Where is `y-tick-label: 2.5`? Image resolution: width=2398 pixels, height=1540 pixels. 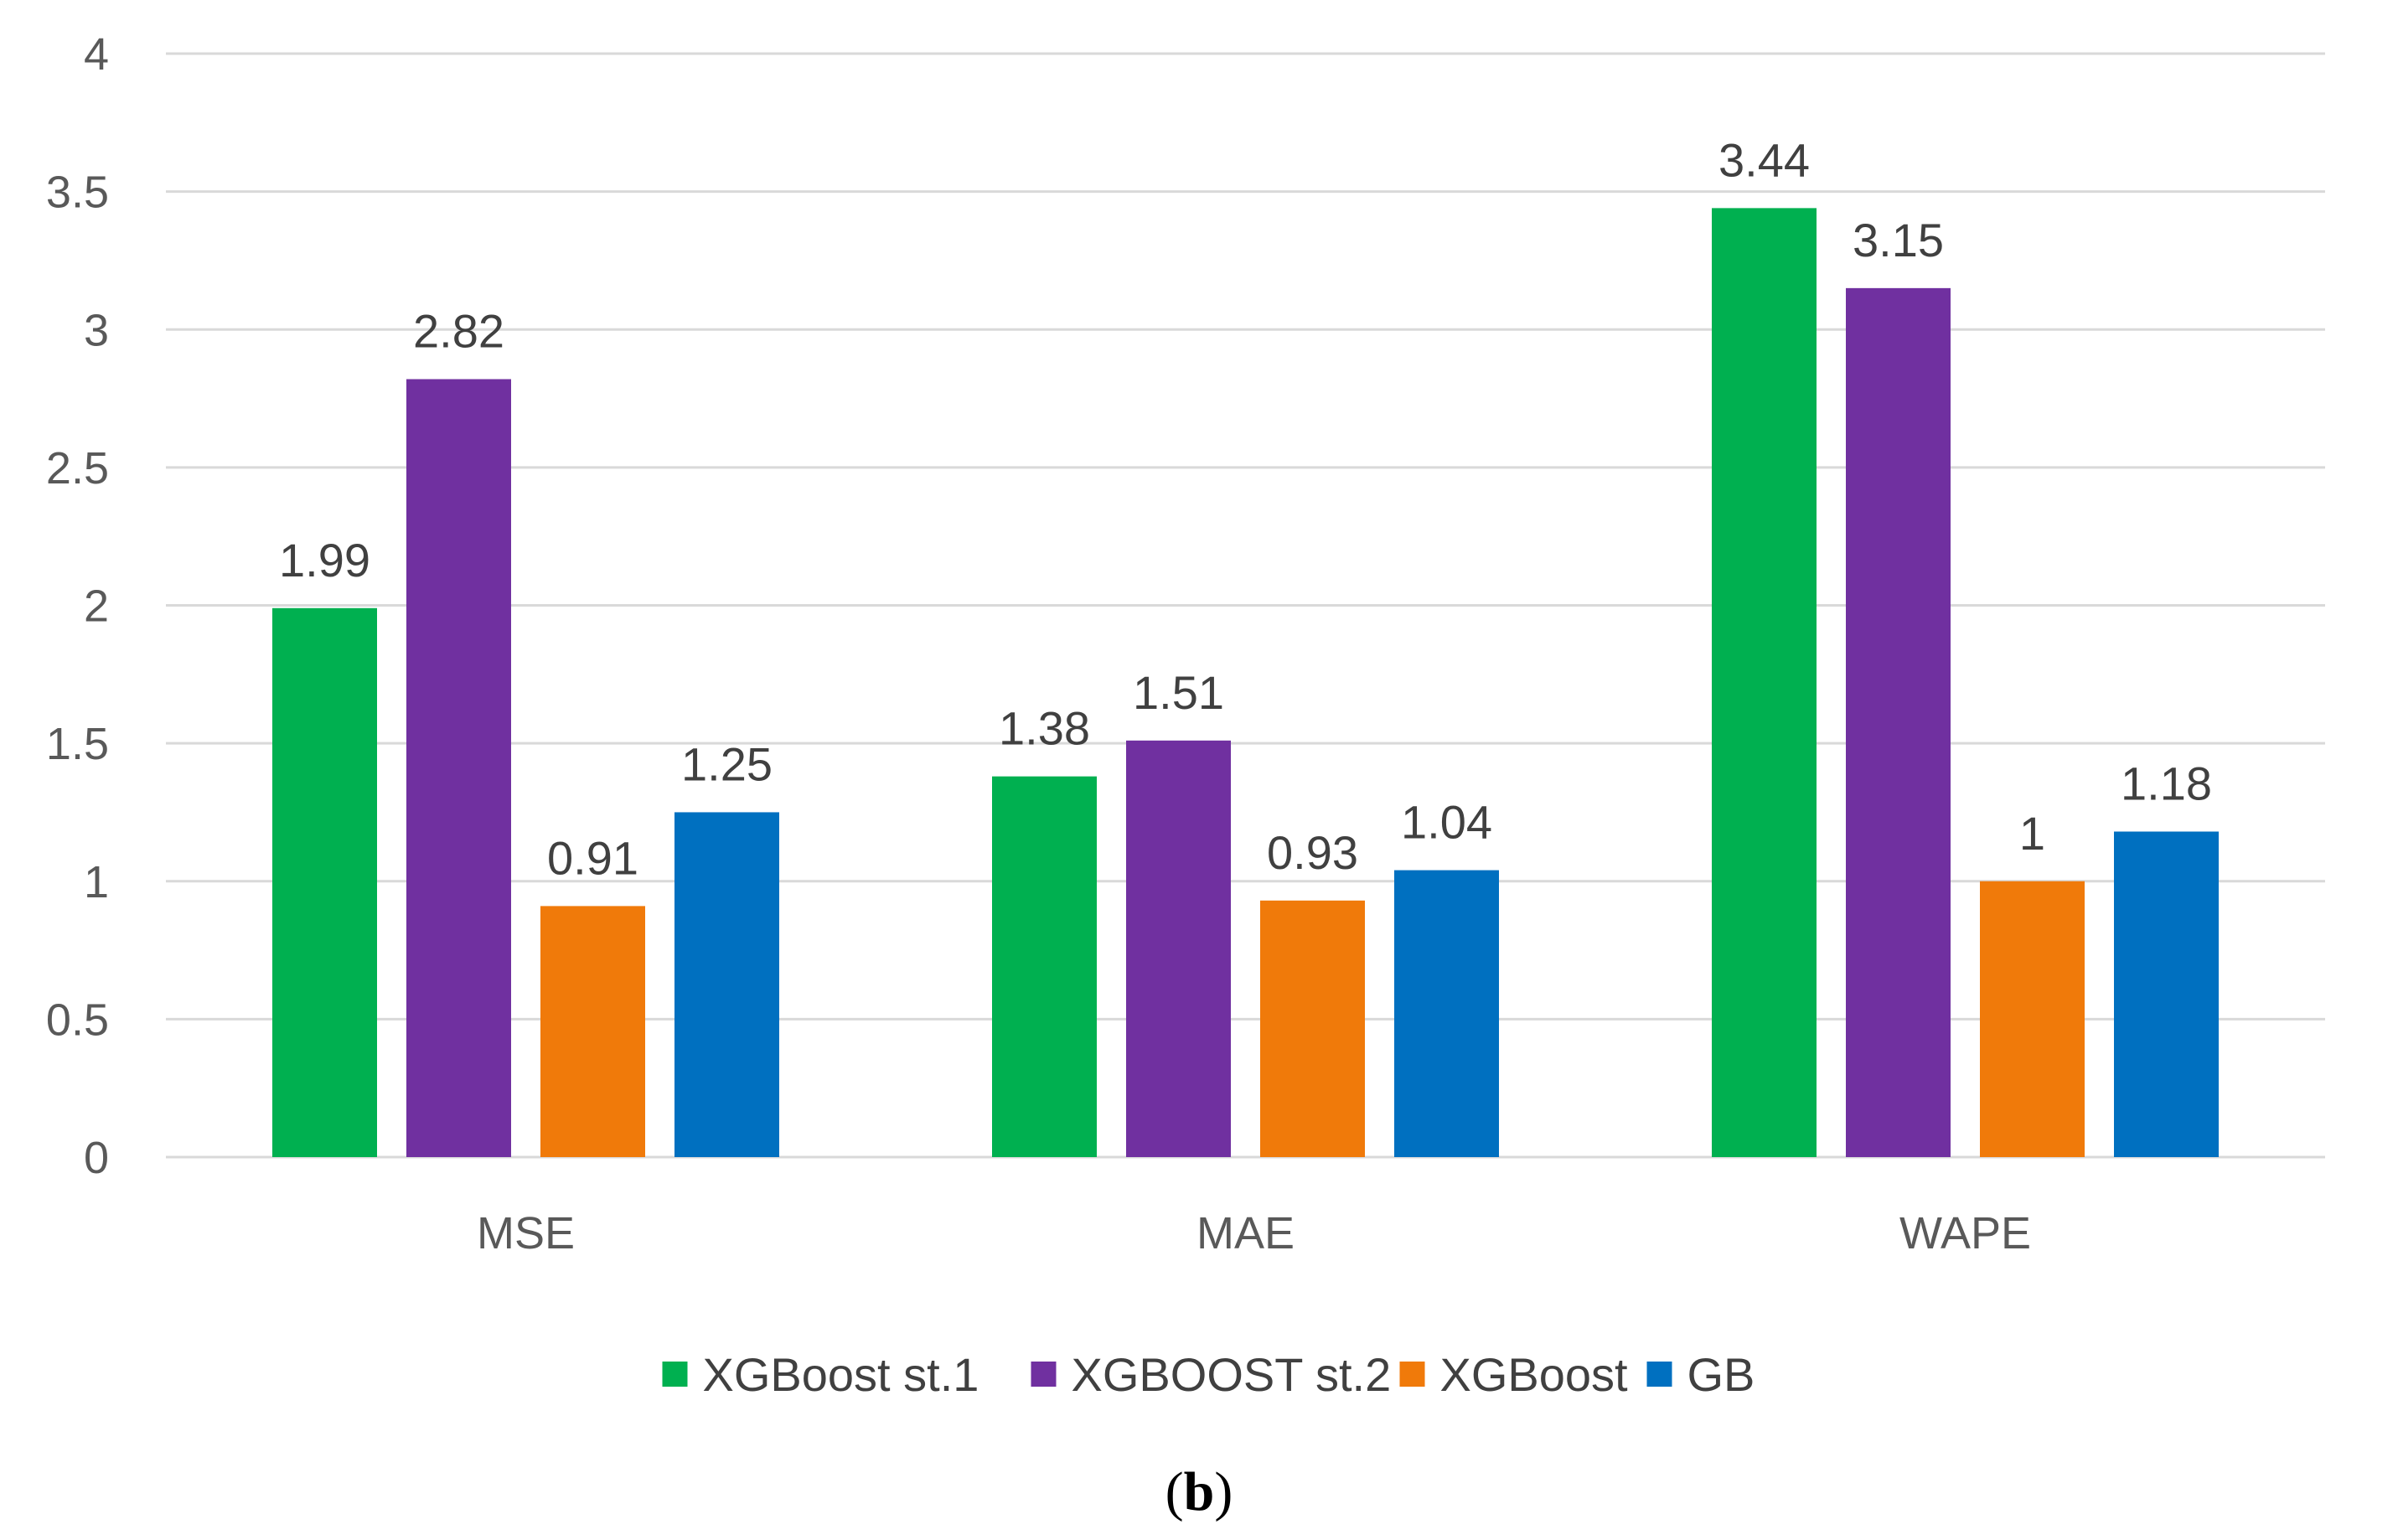
y-tick-label: 2.5 is located at coordinates (77, 468).